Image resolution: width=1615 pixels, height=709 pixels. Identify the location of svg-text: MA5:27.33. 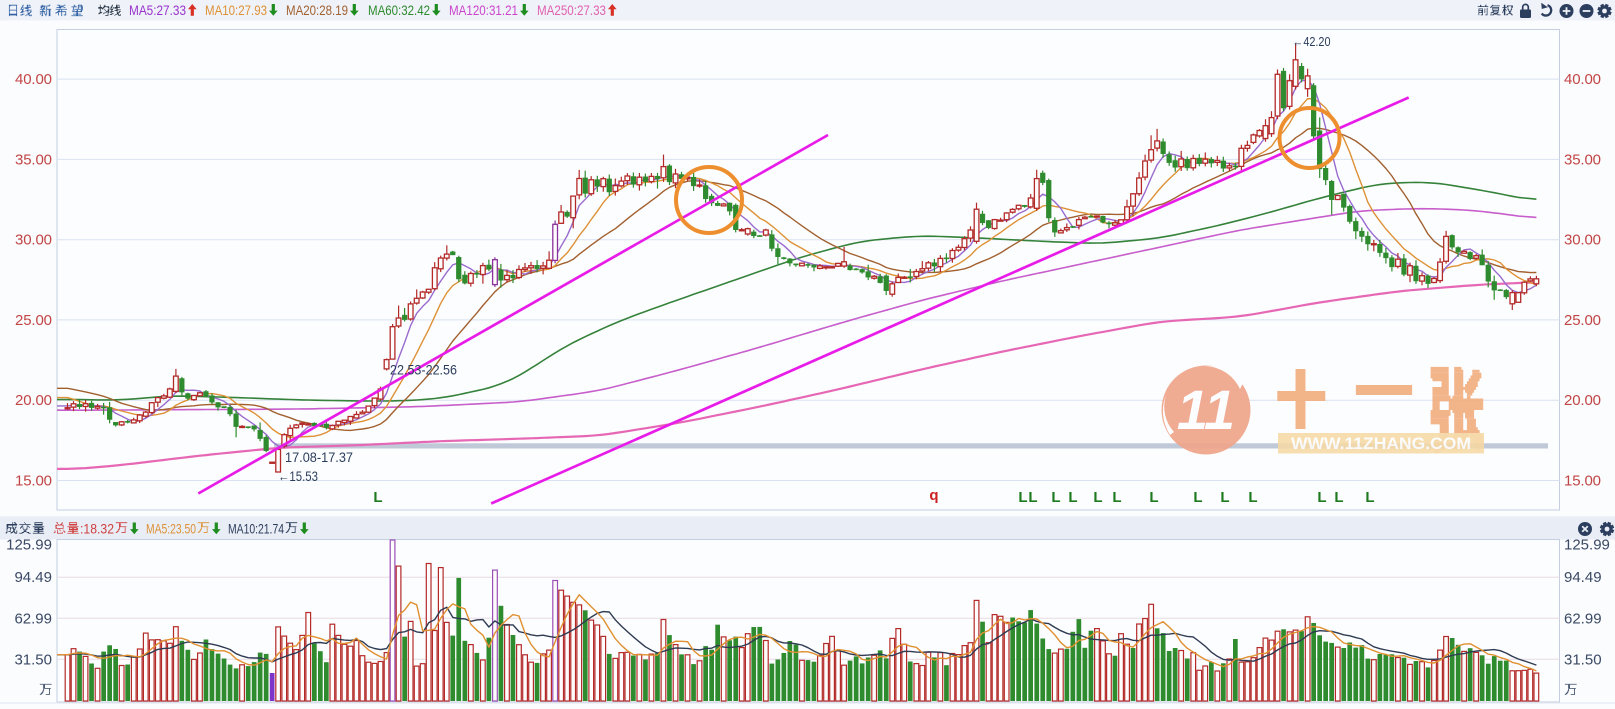
(157, 10).